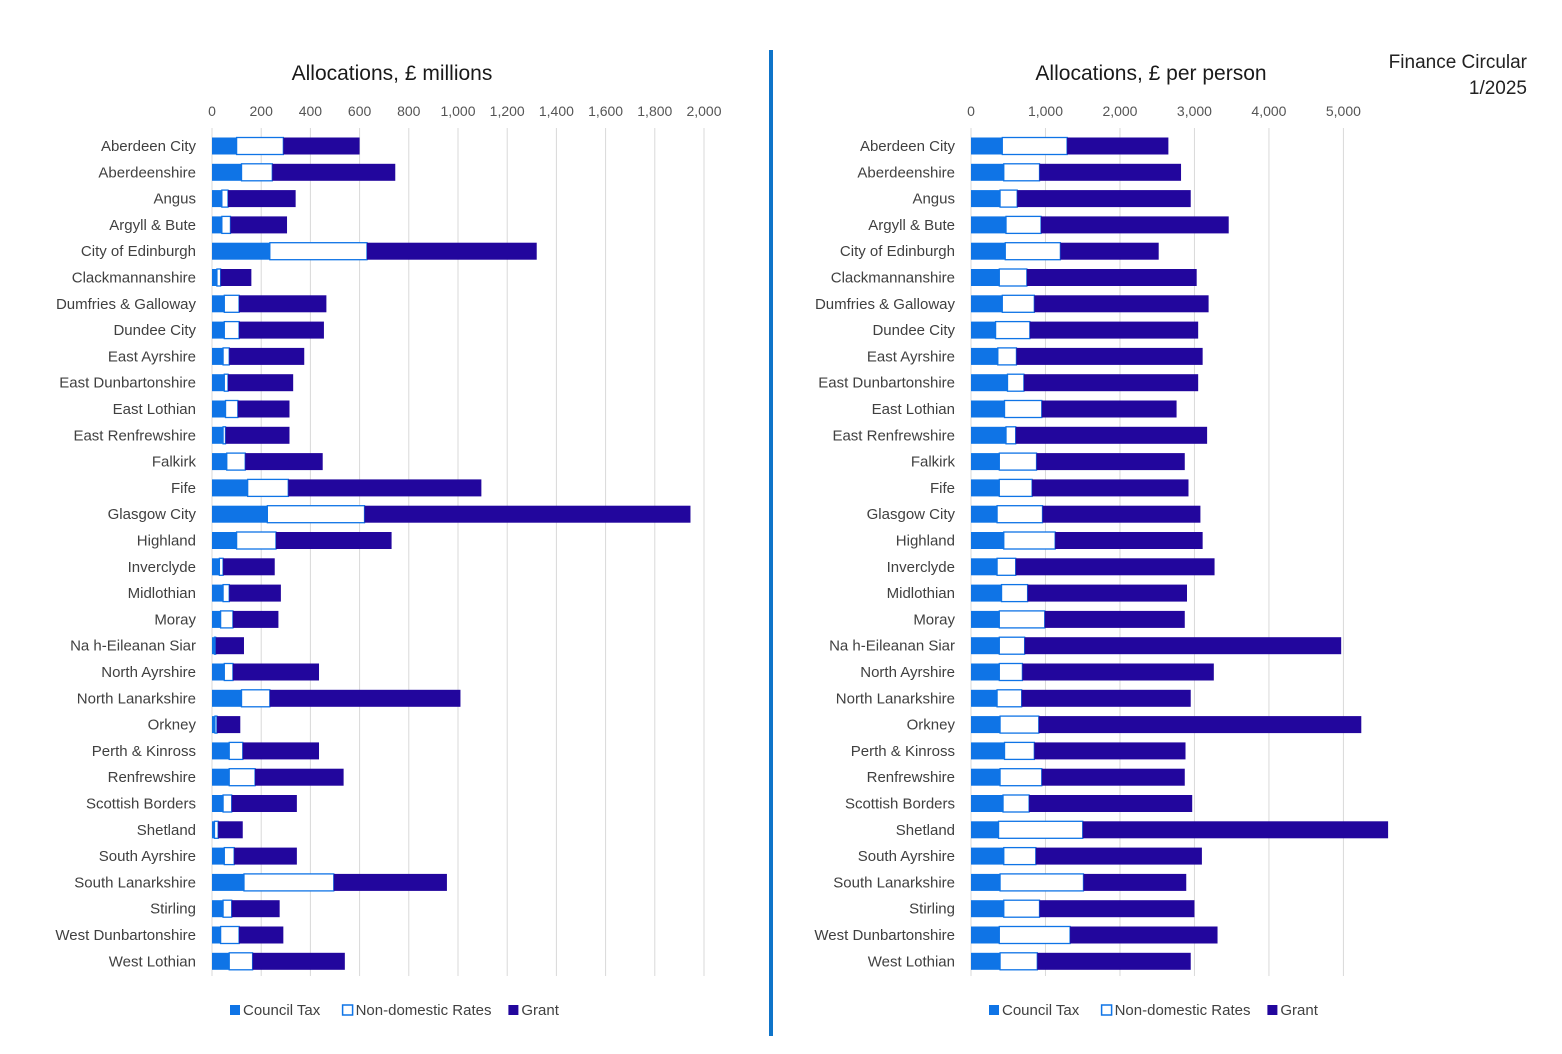 The image size is (1562, 1054). I want to click on bar-non-domestic-rates-dumfries-and-galloway, so click(1018, 303).